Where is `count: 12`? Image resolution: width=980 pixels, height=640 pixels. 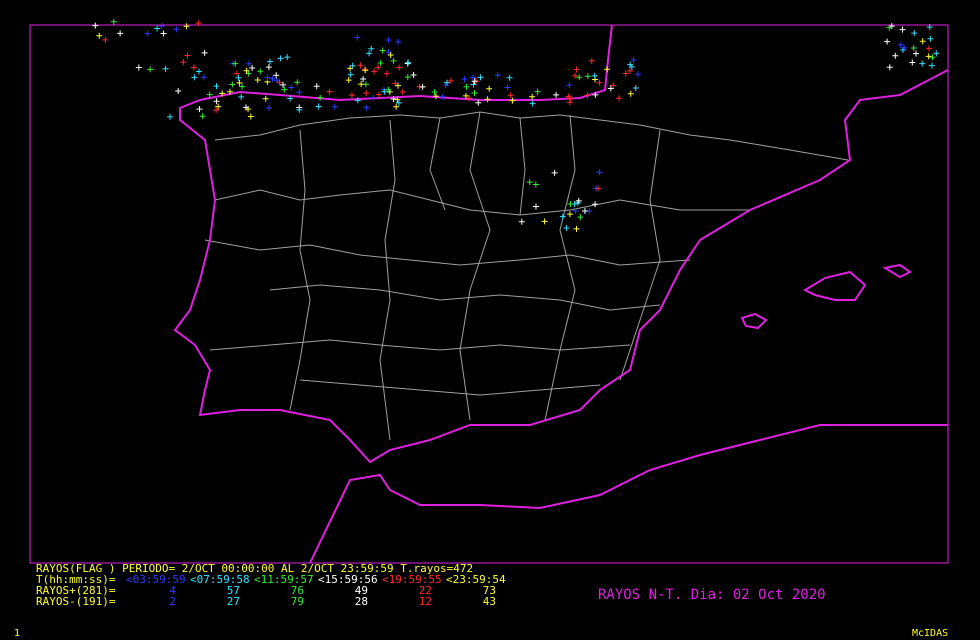
count: 12 is located at coordinates (425, 601).